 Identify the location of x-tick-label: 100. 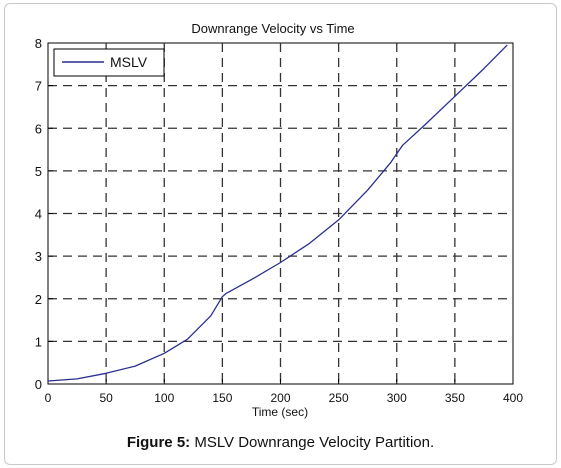
(164, 398).